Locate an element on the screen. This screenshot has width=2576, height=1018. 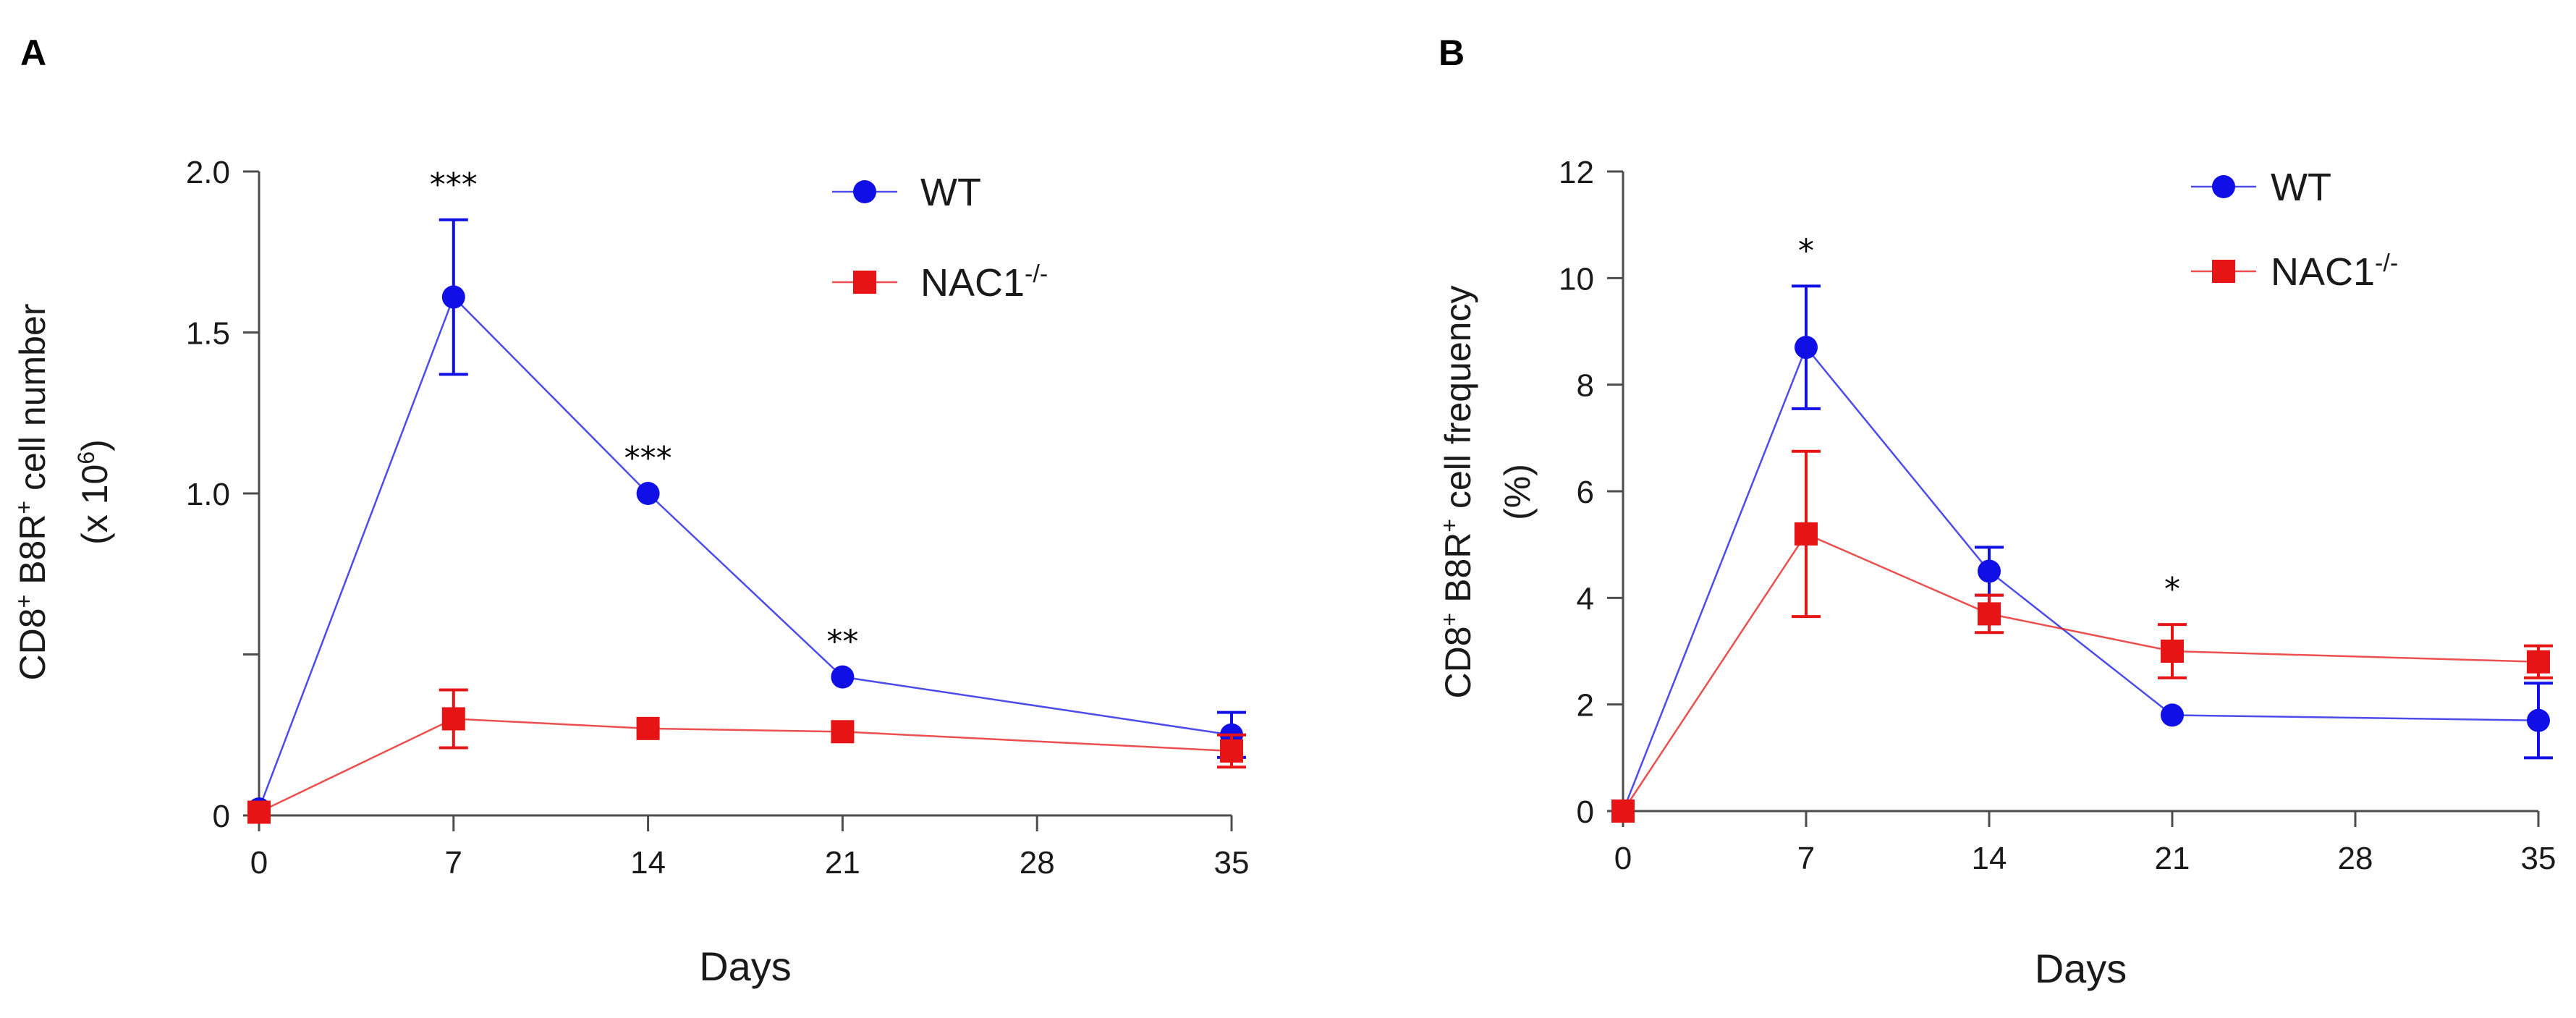
panel-b-x-tick-label: 14 is located at coordinates (1989, 859).